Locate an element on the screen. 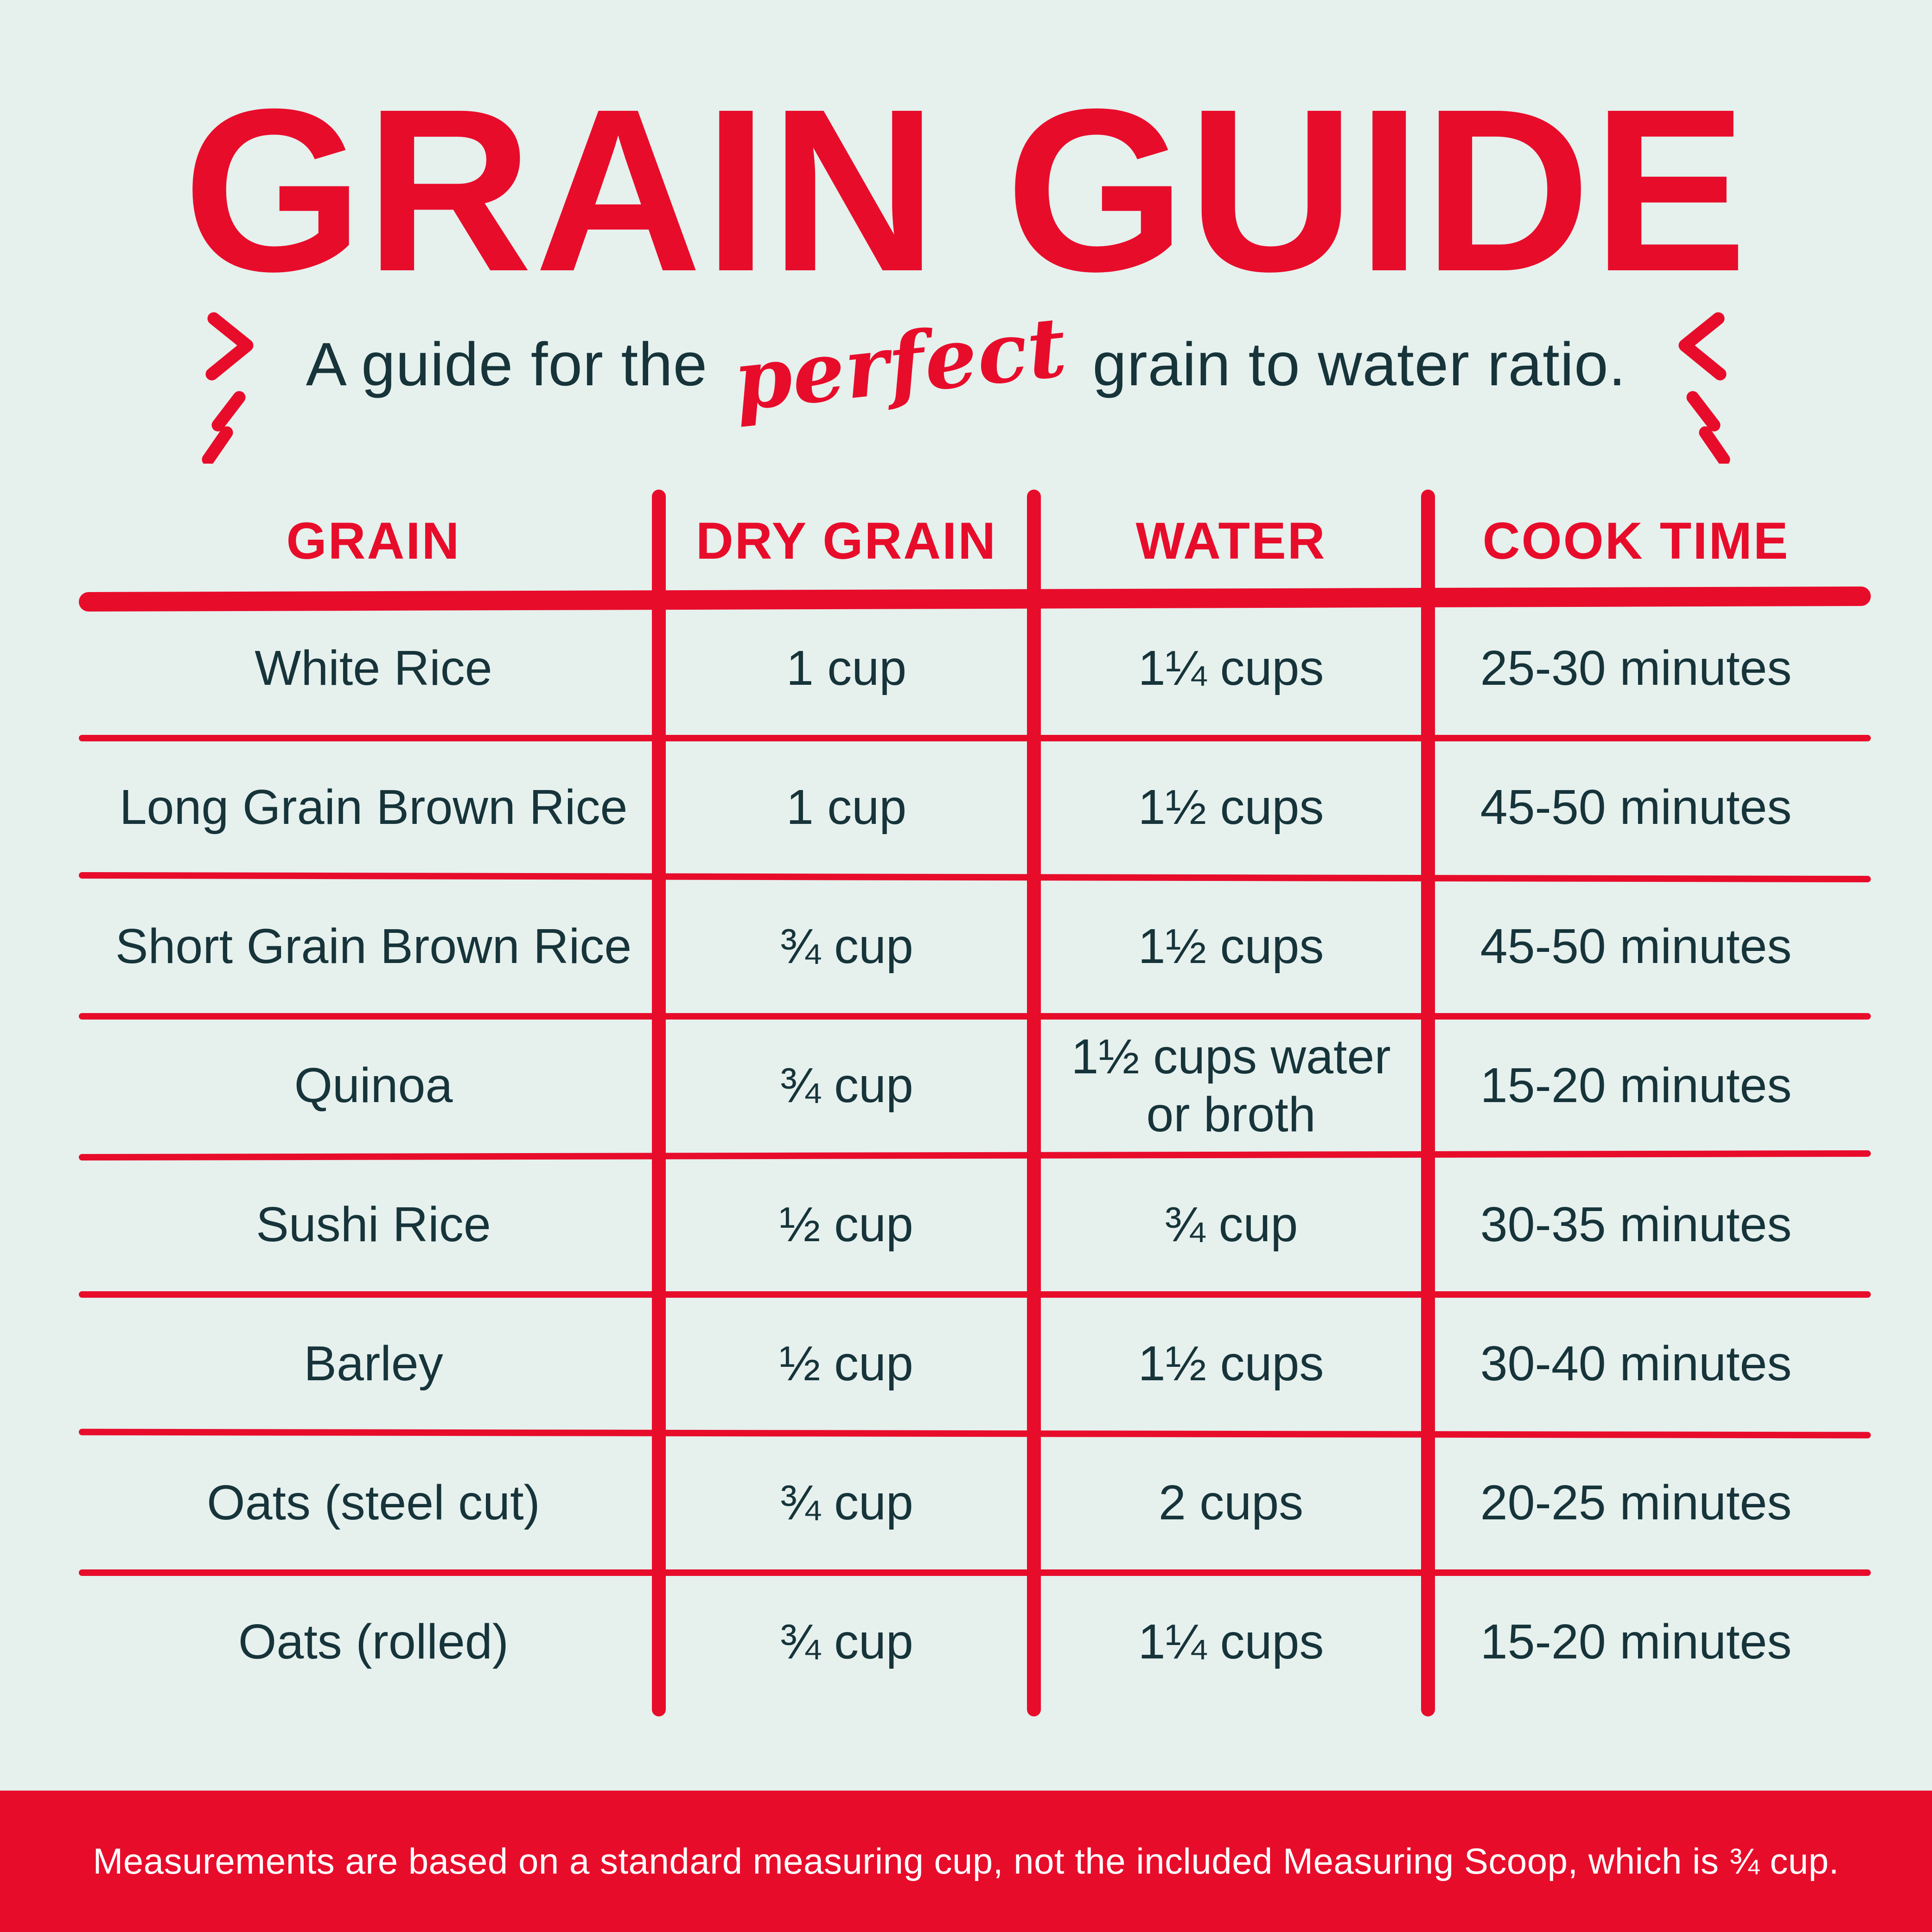 Image resolution: width=1932 pixels, height=1932 pixels. table-cell: 20-25 minutes is located at coordinates (1636, 1502).